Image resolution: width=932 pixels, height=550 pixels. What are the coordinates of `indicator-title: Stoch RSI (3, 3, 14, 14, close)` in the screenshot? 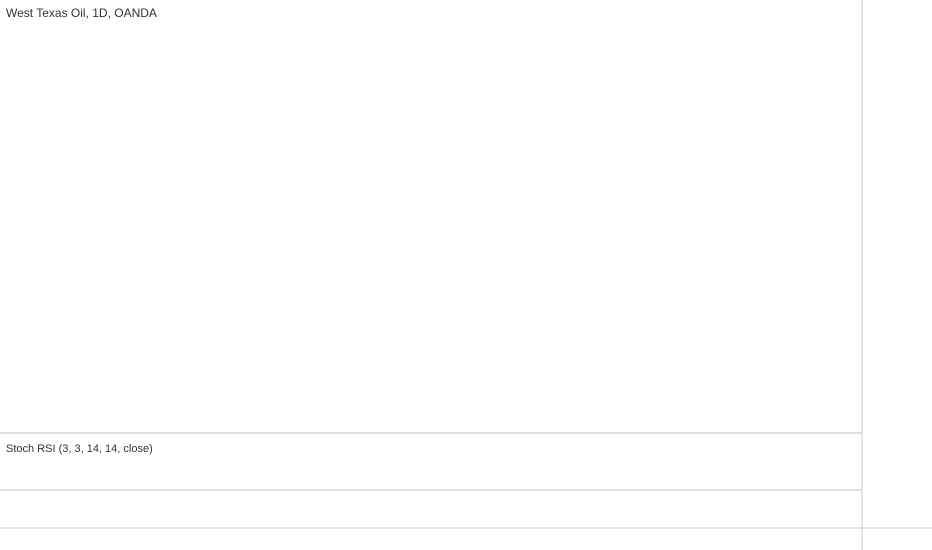 It's located at (79, 449).